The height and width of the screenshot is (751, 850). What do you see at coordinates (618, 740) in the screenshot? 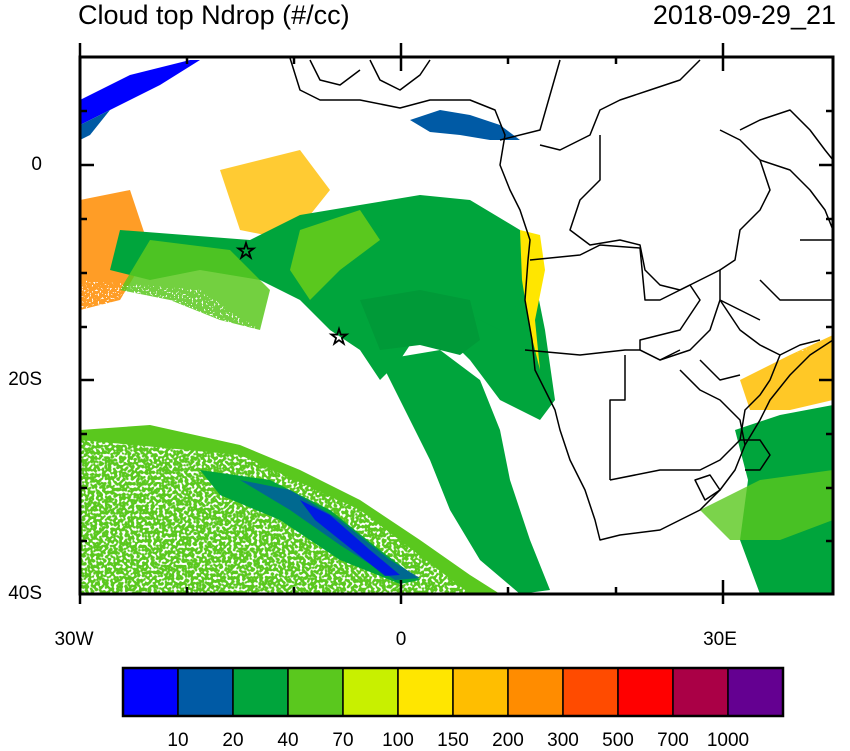
I see `colorbar-label: 500` at bounding box center [618, 740].